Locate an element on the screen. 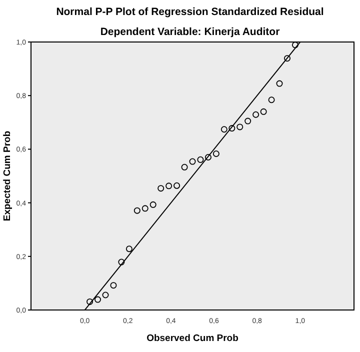 This screenshot has width=360, height=352. x-axis-title: Observed Cum Prob is located at coordinates (192, 338).